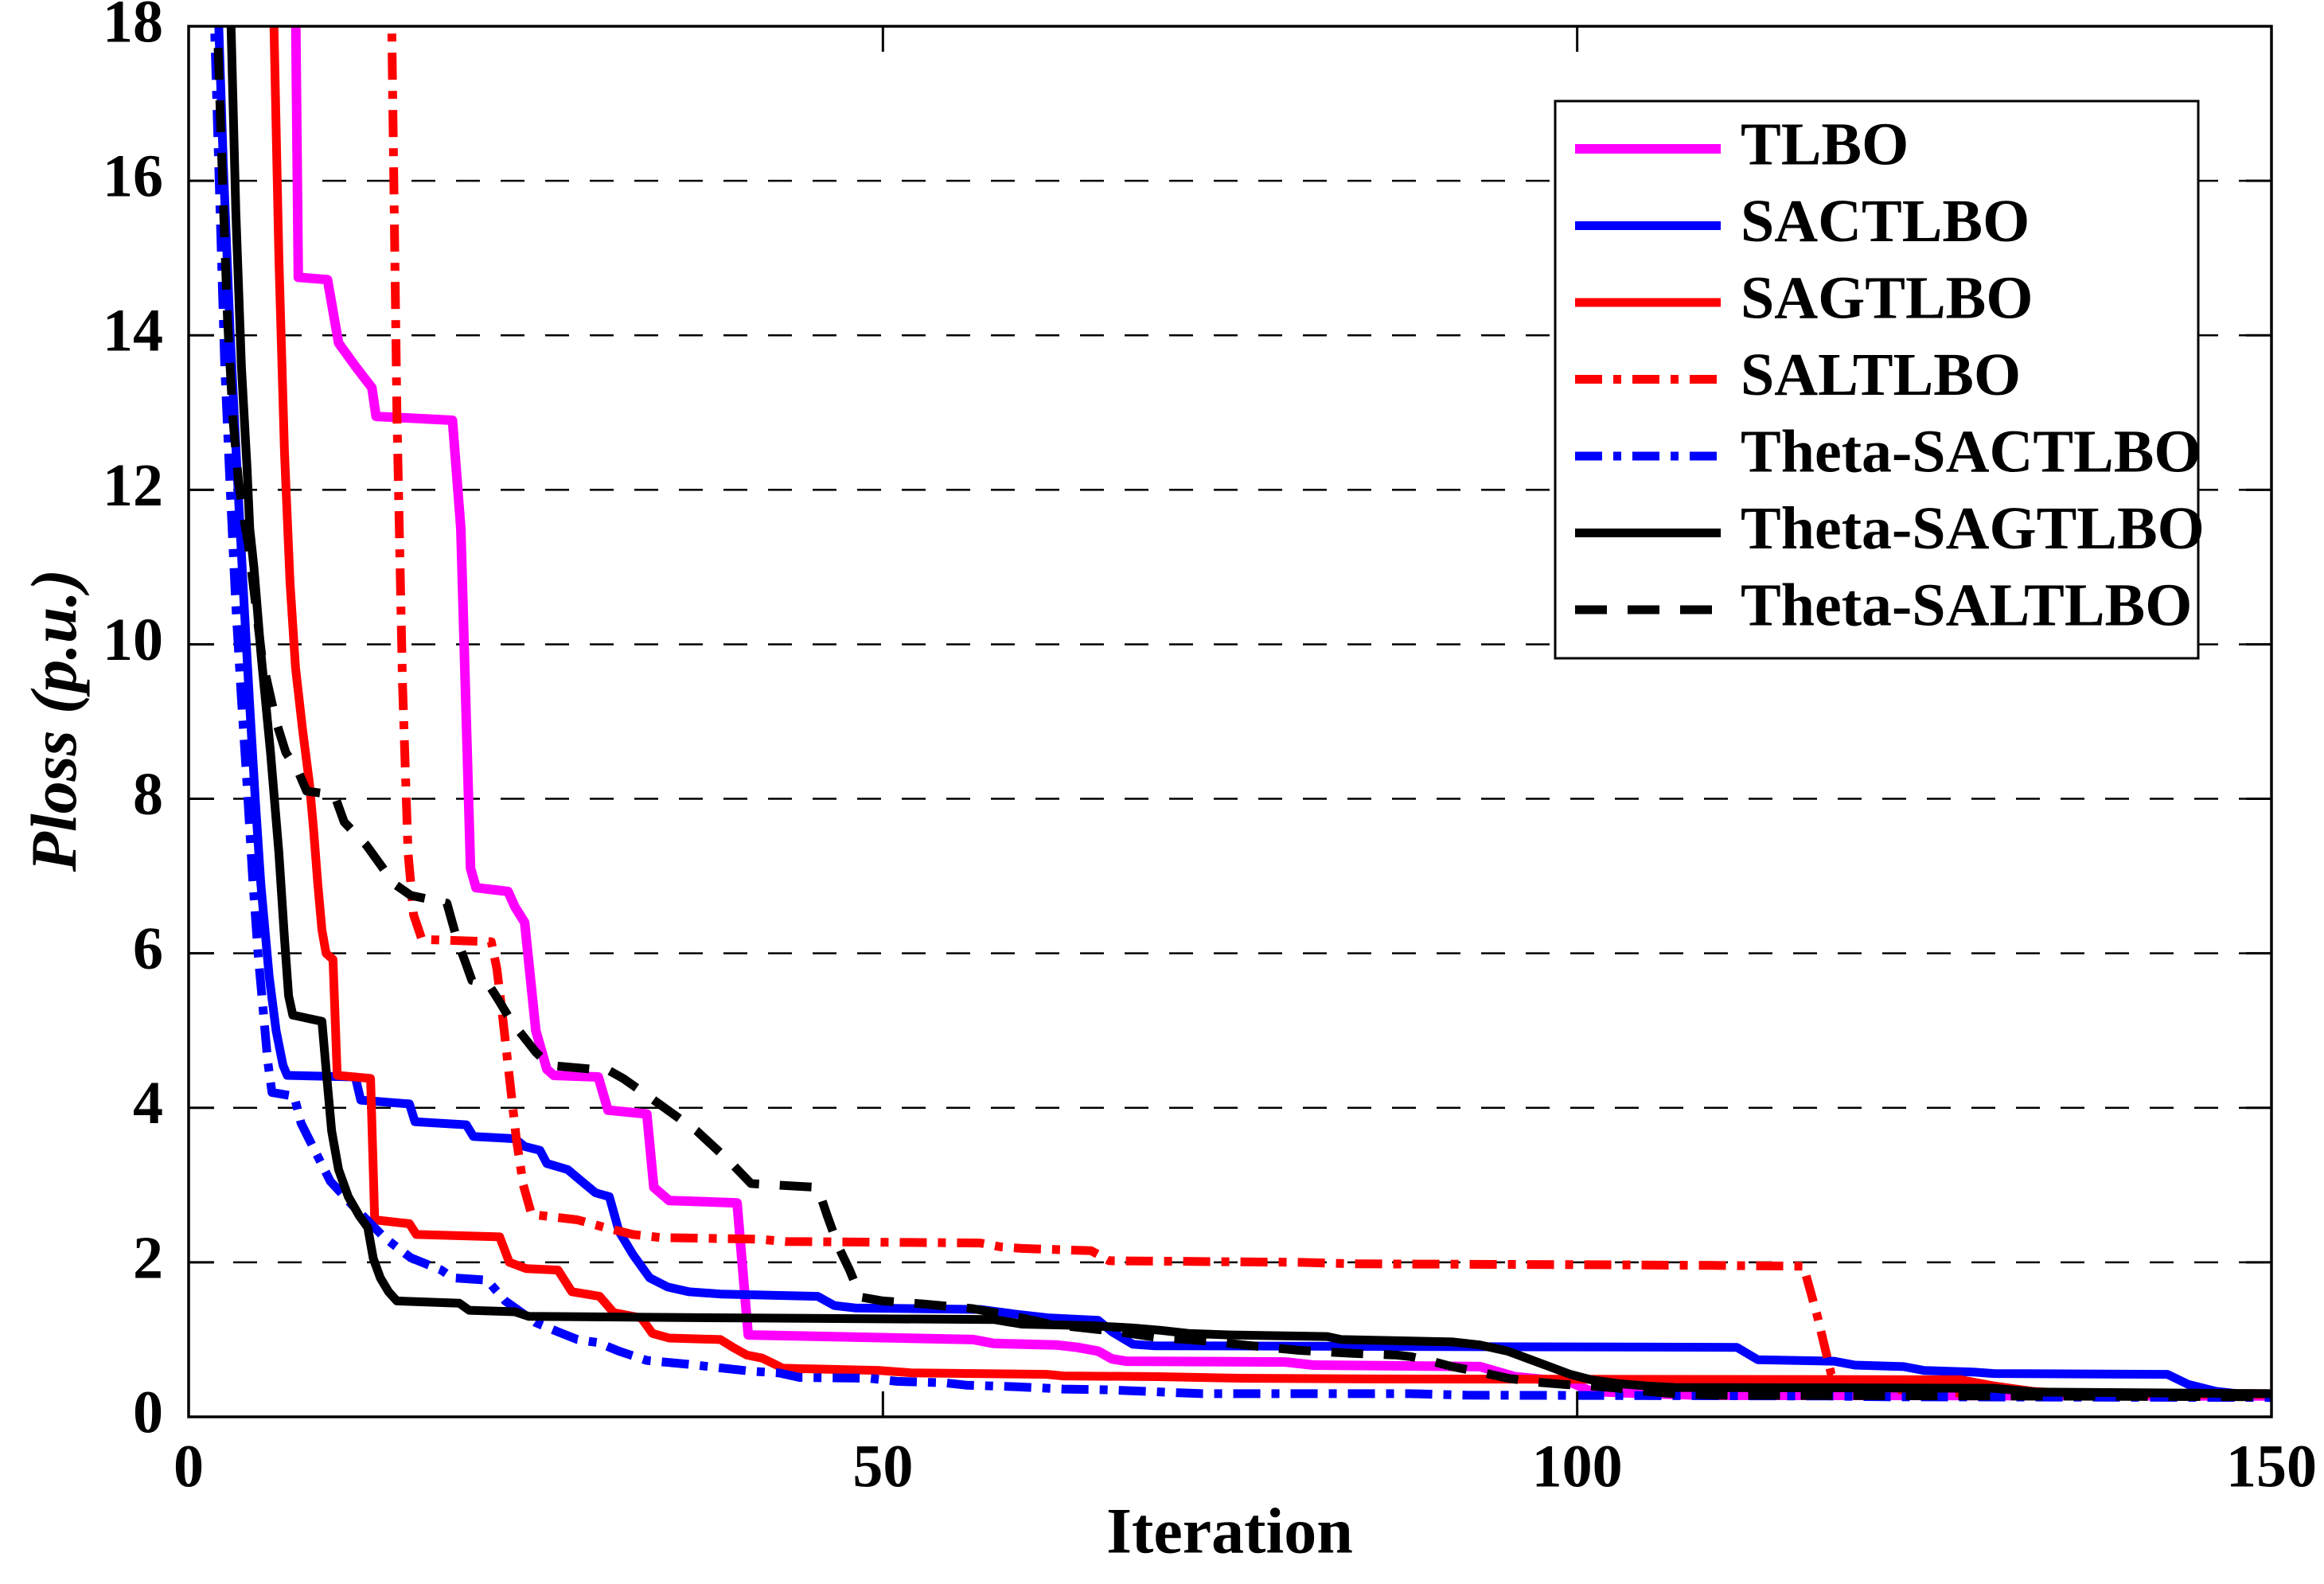 This screenshot has height=1584, width=2324. What do you see at coordinates (133, 486) in the screenshot?
I see `y-tick-label-12: 12` at bounding box center [133, 486].